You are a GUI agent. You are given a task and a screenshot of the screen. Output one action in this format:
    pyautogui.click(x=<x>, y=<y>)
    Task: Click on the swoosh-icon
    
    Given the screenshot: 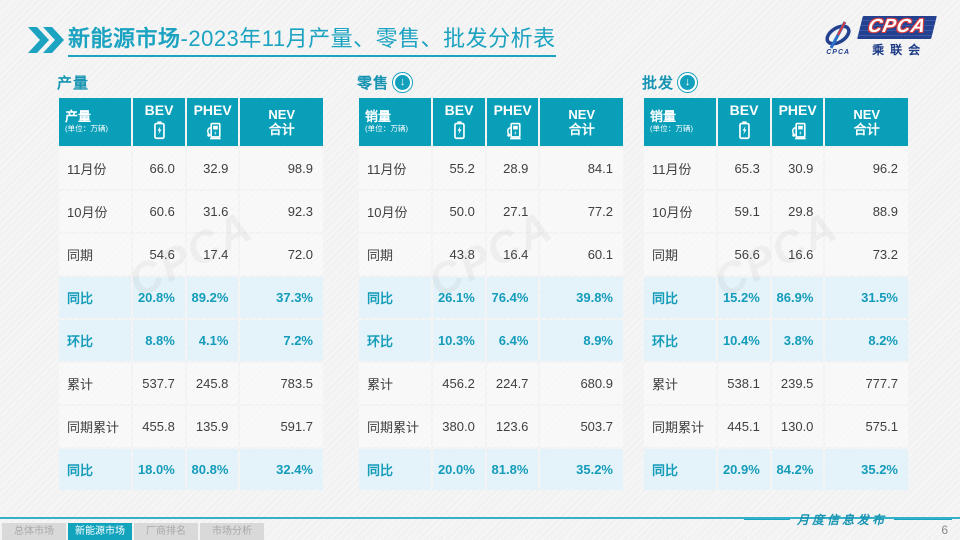 What is the action you would take?
    pyautogui.click(x=838, y=35)
    